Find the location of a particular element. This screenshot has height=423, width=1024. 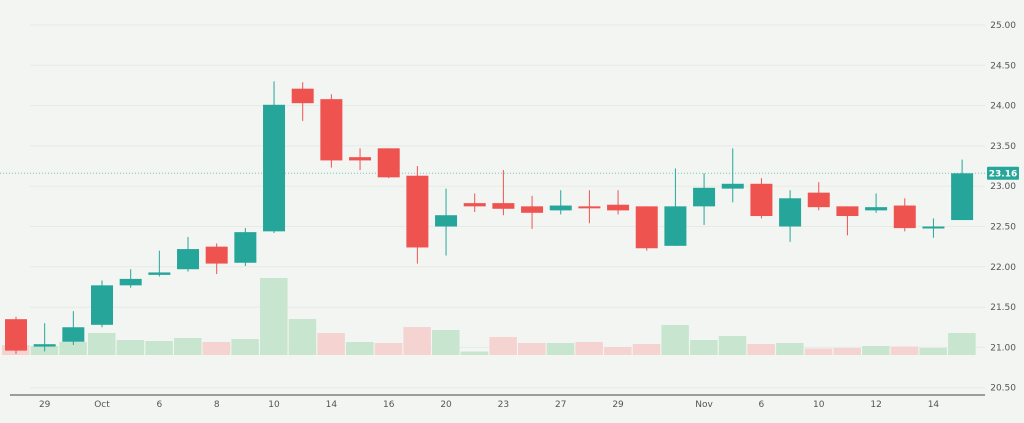

x-tick-label: 8 is located at coordinates (217, 405).